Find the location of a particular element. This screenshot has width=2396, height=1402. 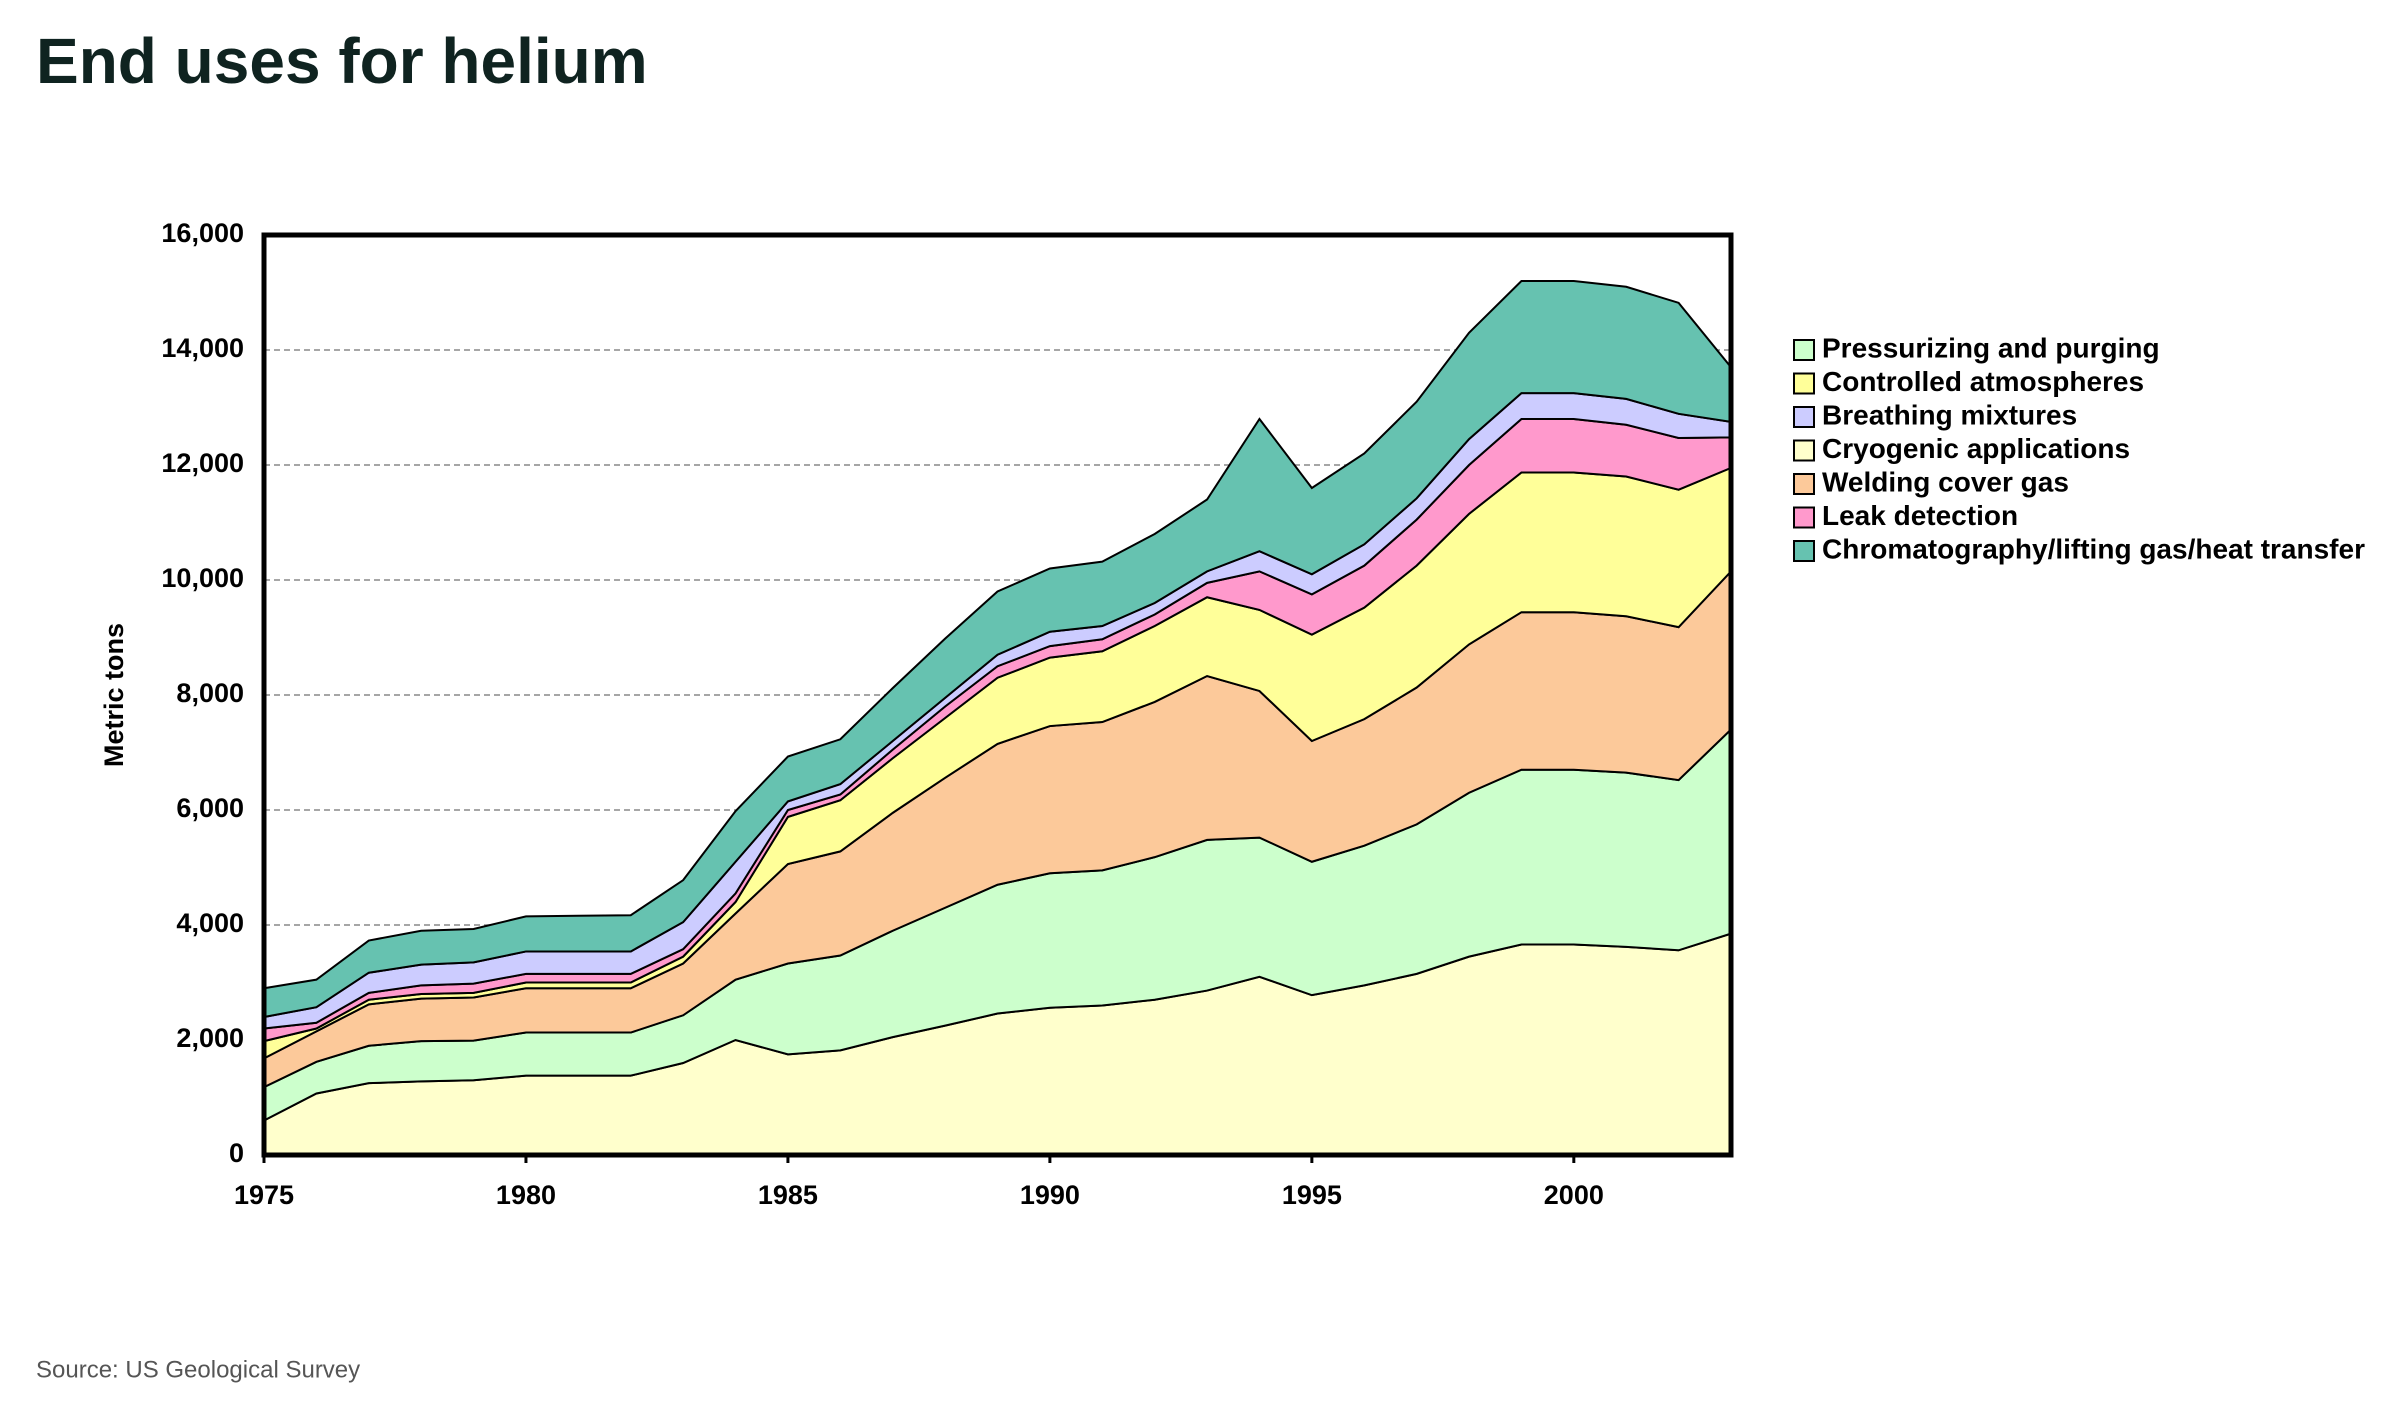

x-tick-label: 1985 is located at coordinates (788, 1195).